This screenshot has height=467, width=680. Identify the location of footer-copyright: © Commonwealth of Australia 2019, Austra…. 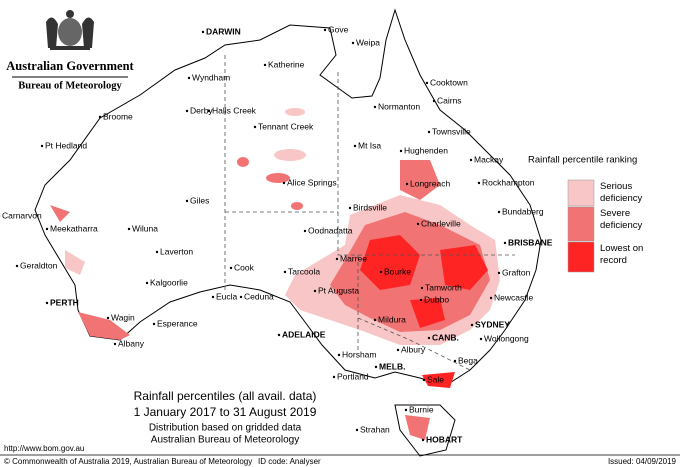
(128, 461).